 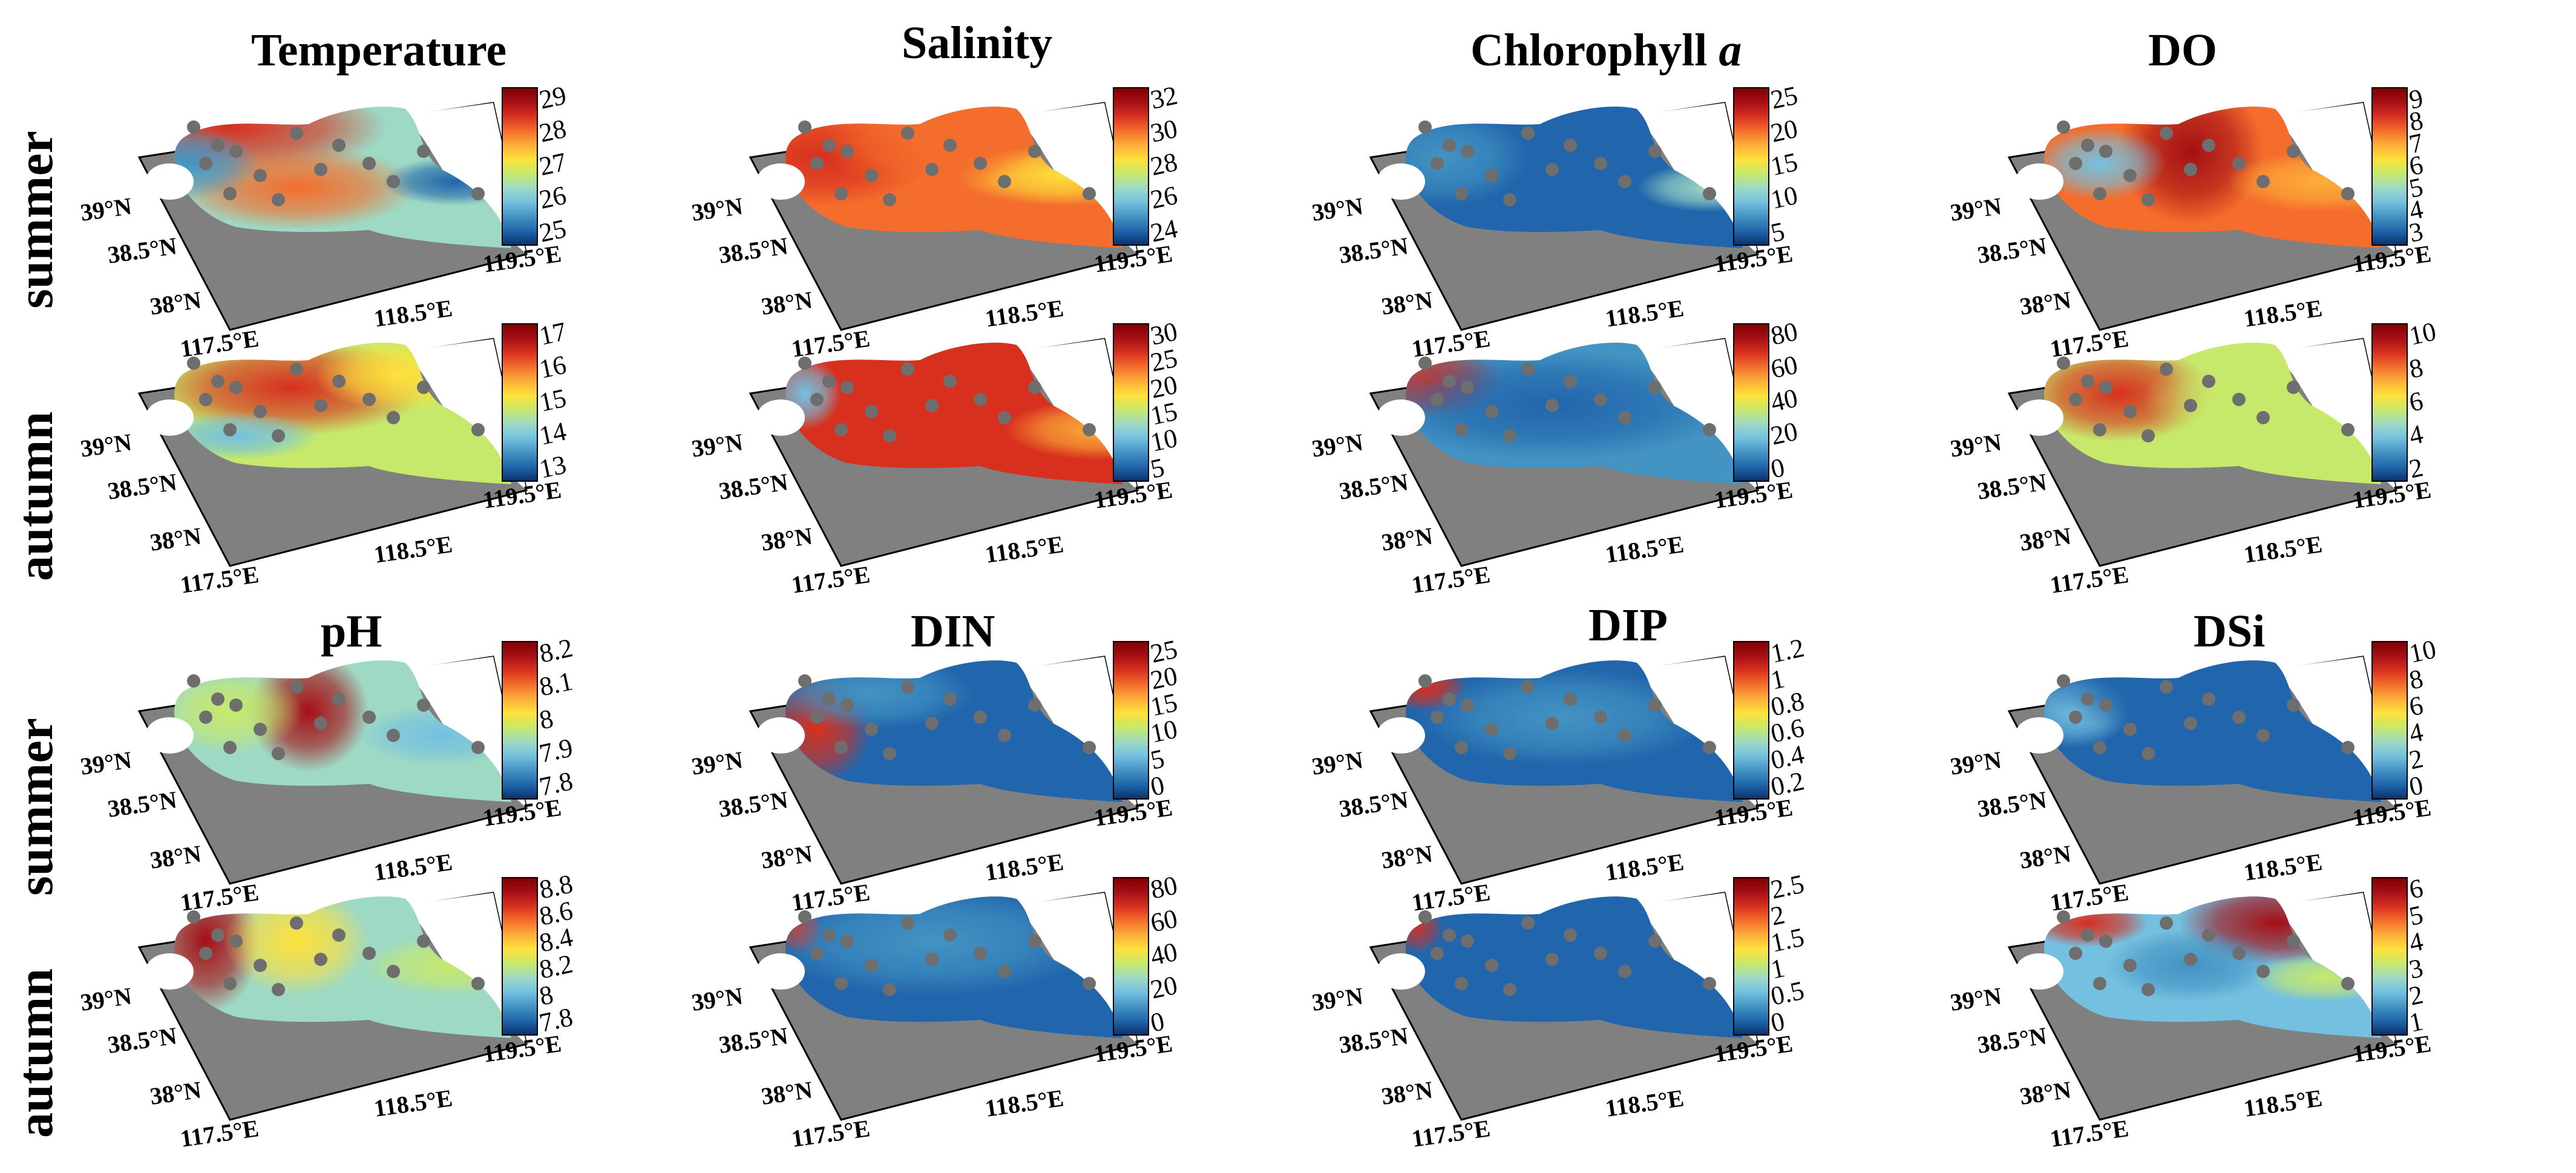 I want to click on colorbar-tick-label: 26, so click(x=553, y=197).